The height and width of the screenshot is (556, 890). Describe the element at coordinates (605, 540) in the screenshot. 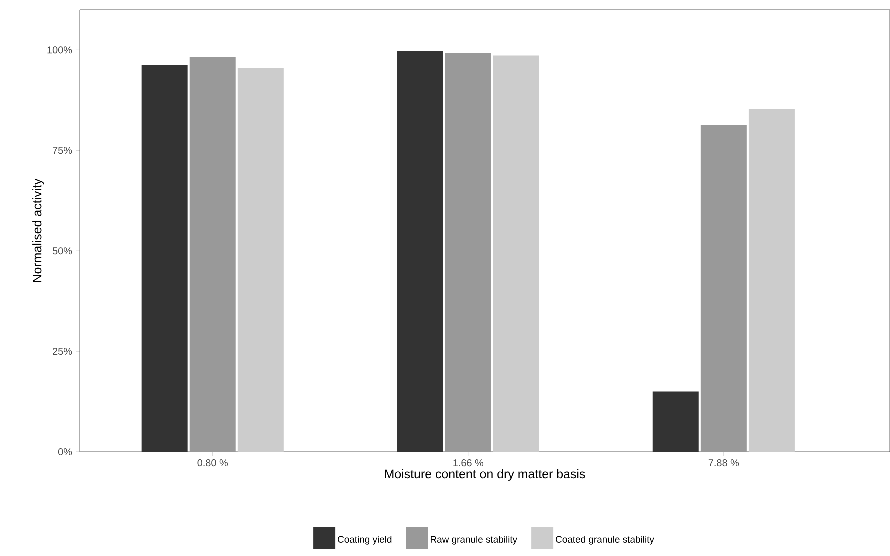

I see `legend-label: Coated granule stability` at that location.